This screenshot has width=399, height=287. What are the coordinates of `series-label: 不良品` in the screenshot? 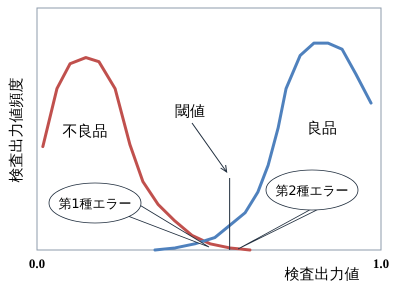 It's located at (85, 131).